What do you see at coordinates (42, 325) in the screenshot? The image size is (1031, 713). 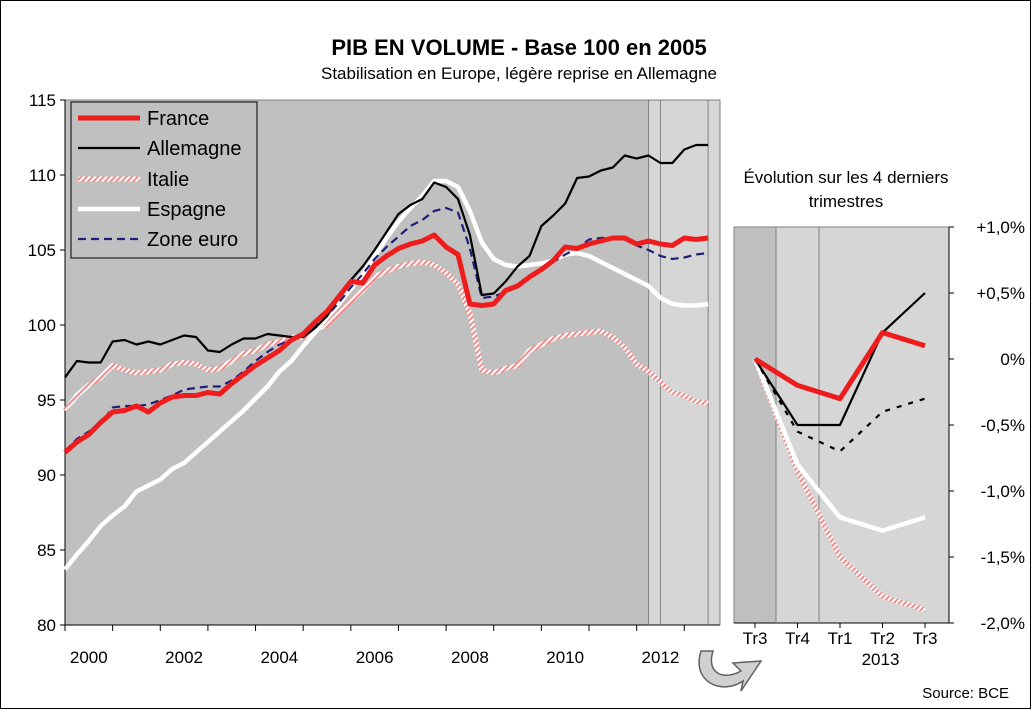 I see `main-y-tick-label: 100` at bounding box center [42, 325].